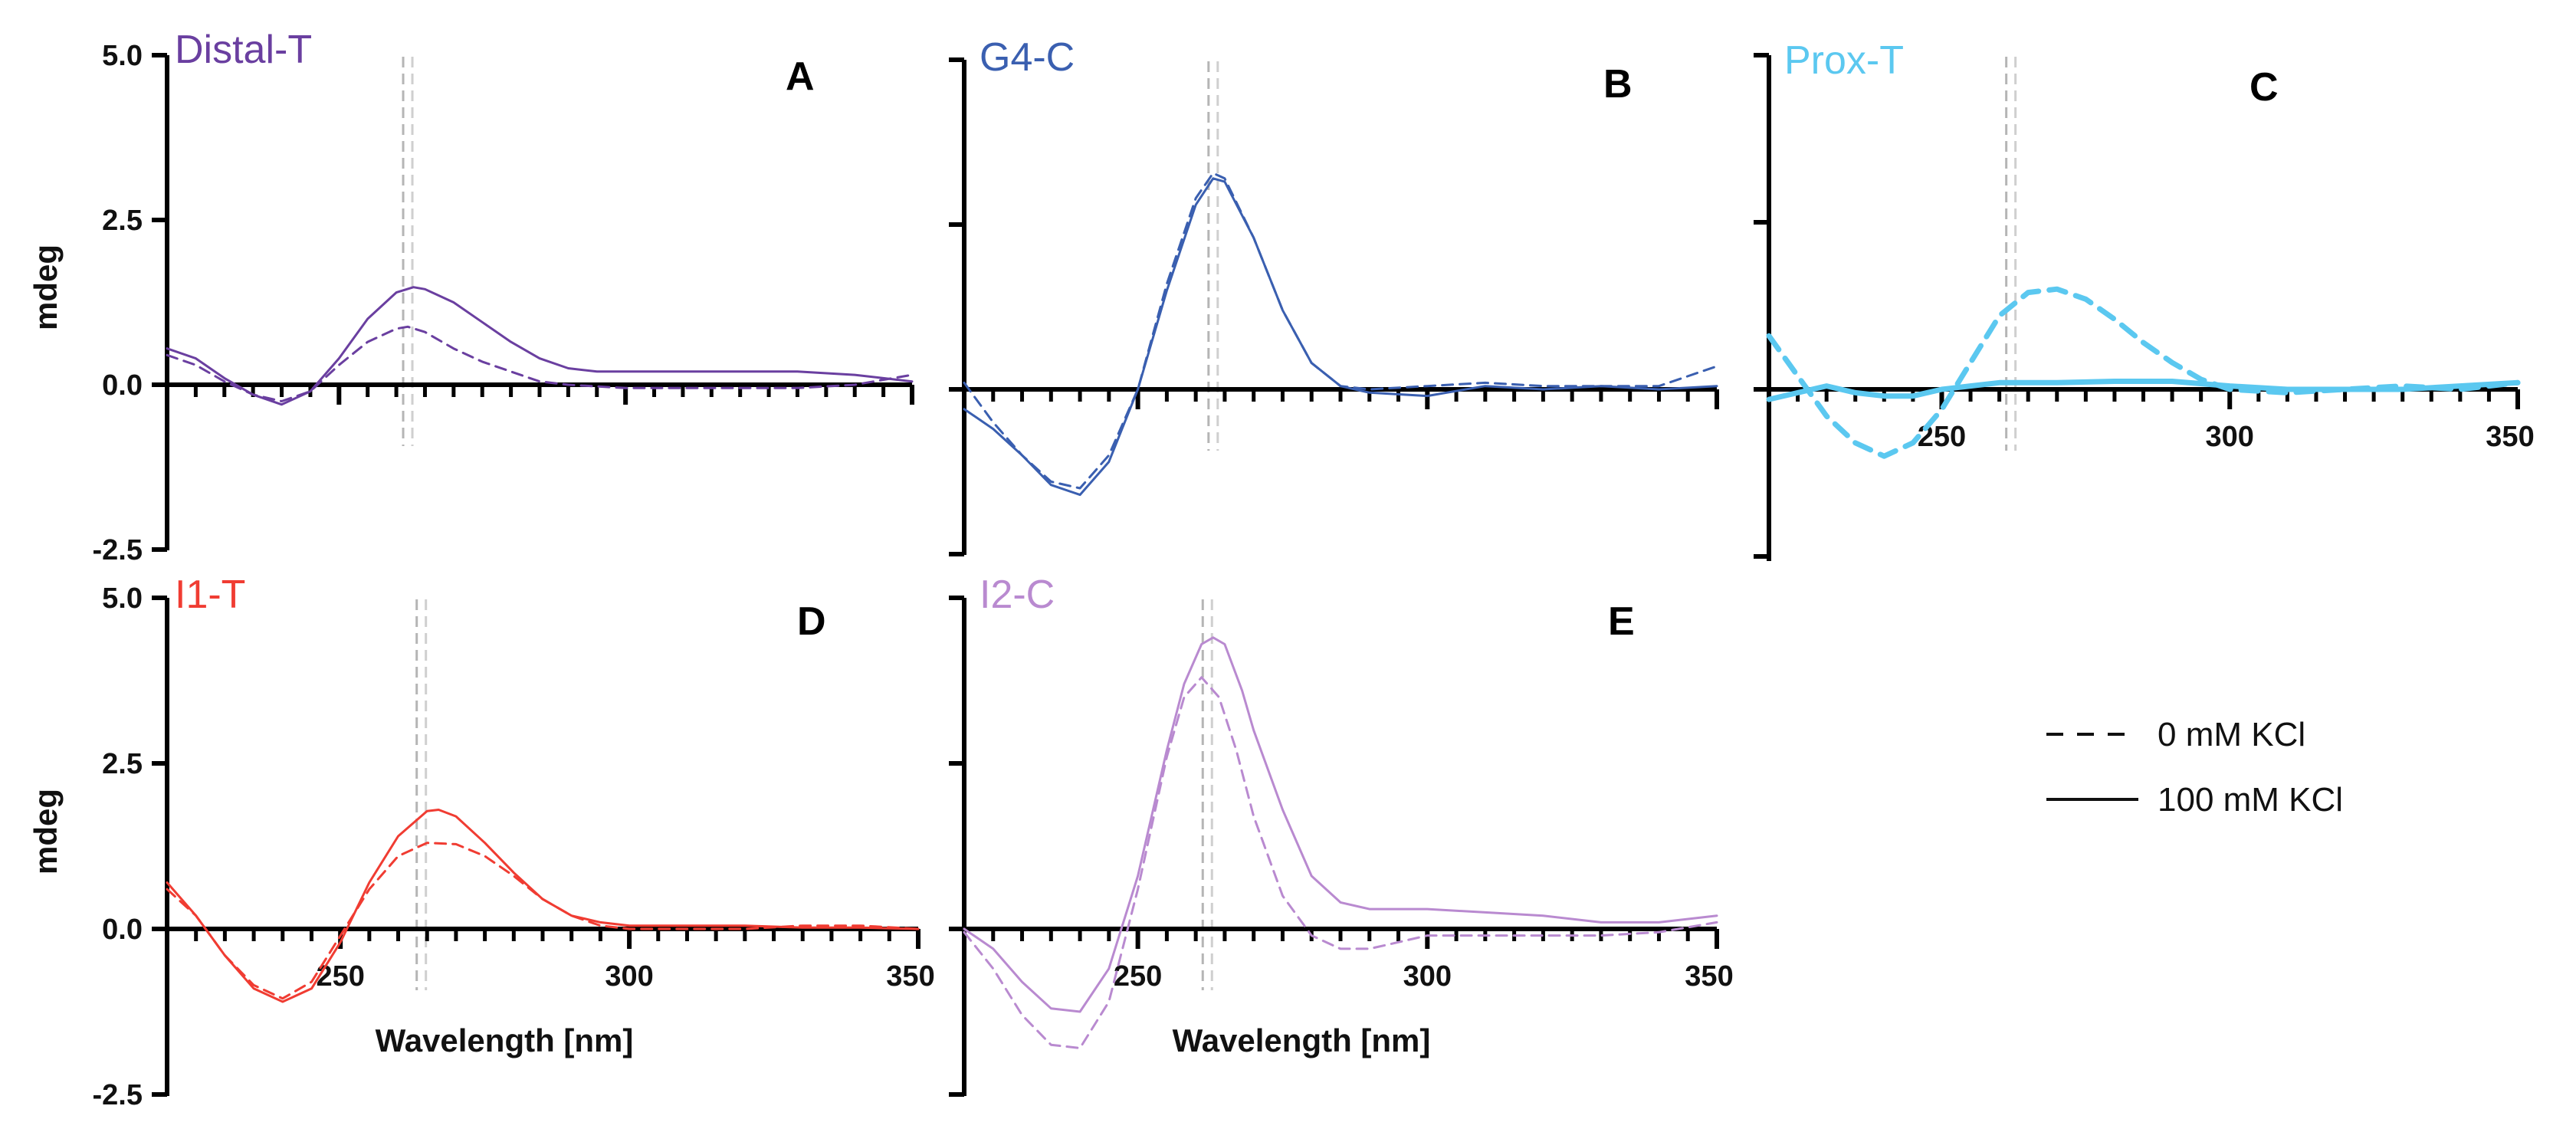  What do you see at coordinates (1027, 57) in the screenshot?
I see `panel-title: G4-C` at bounding box center [1027, 57].